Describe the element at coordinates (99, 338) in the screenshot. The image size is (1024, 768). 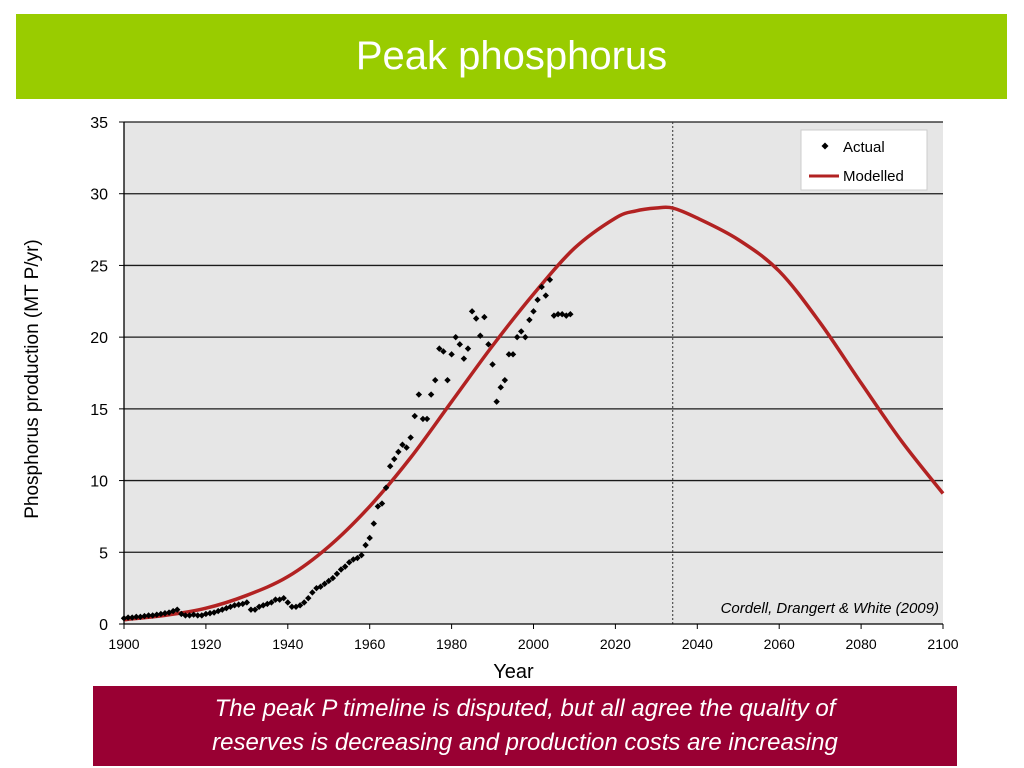
I see `y-tick-label: 20` at that location.